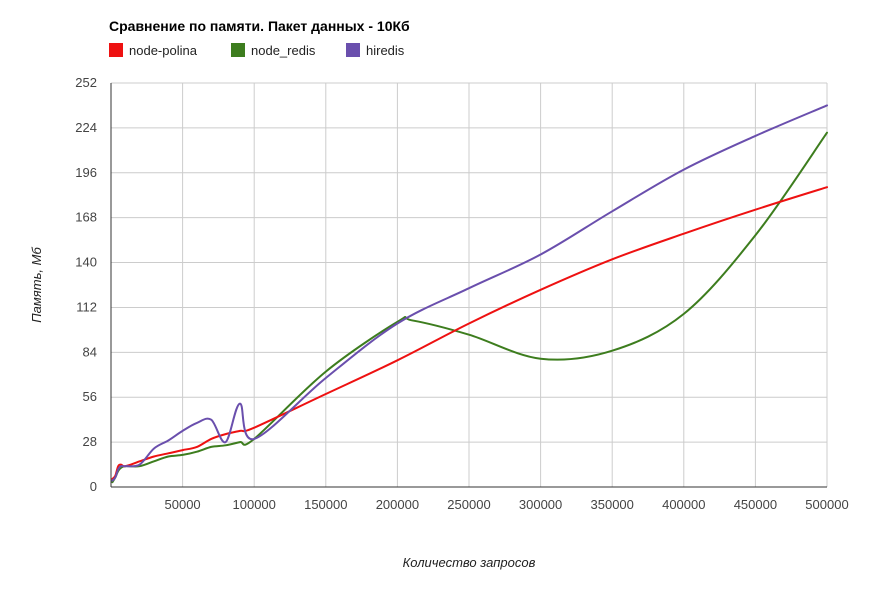  What do you see at coordinates (86, 82) in the screenshot?
I see `y-tick-label-252: 252` at bounding box center [86, 82].